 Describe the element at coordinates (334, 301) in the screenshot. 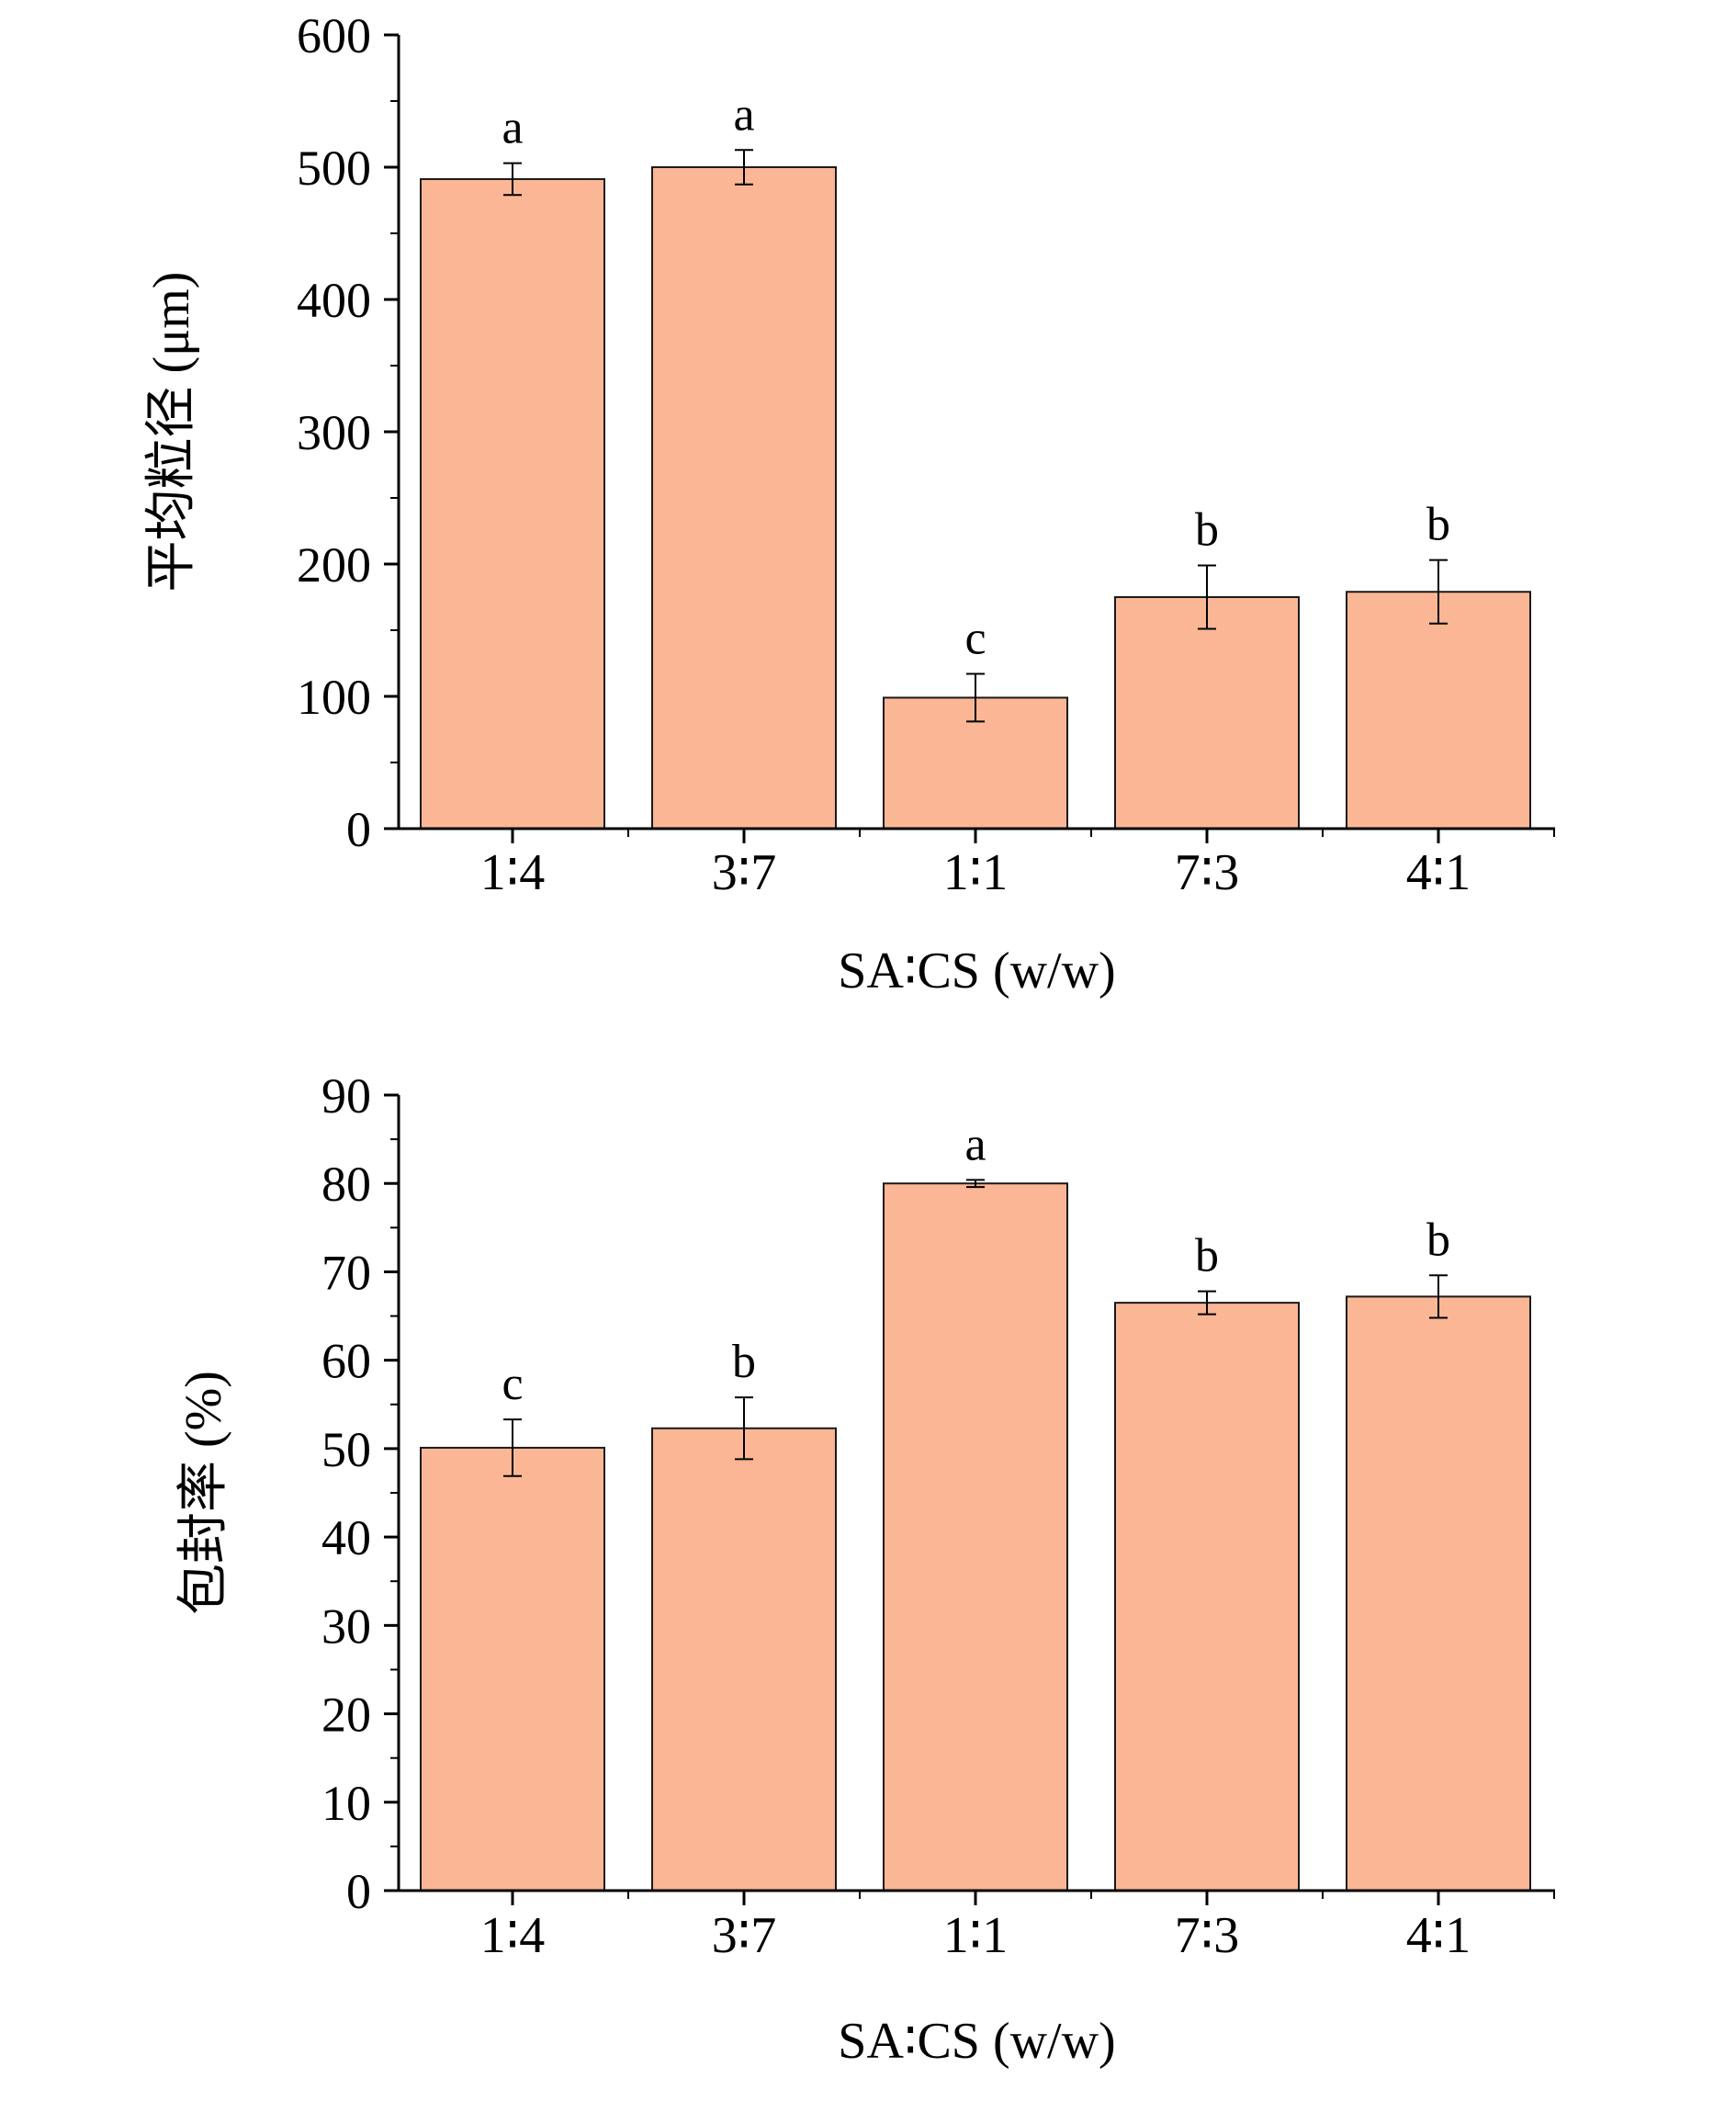

I see `y-tick-label-4: 400` at that location.